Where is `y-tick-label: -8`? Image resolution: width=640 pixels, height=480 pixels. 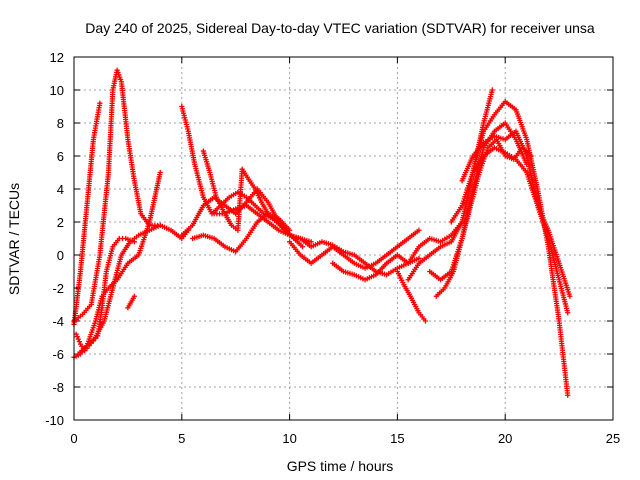 y-tick-label: -8 is located at coordinates (58, 387).